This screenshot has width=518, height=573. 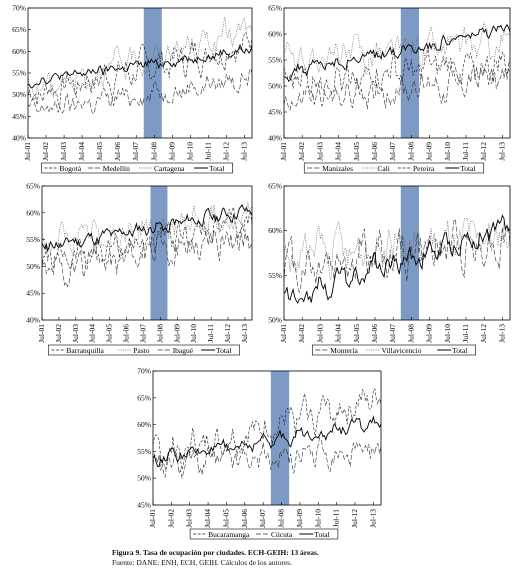 What do you see at coordinates (169, 168) in the screenshot?
I see `legend-label: Cartagena` at bounding box center [169, 168].